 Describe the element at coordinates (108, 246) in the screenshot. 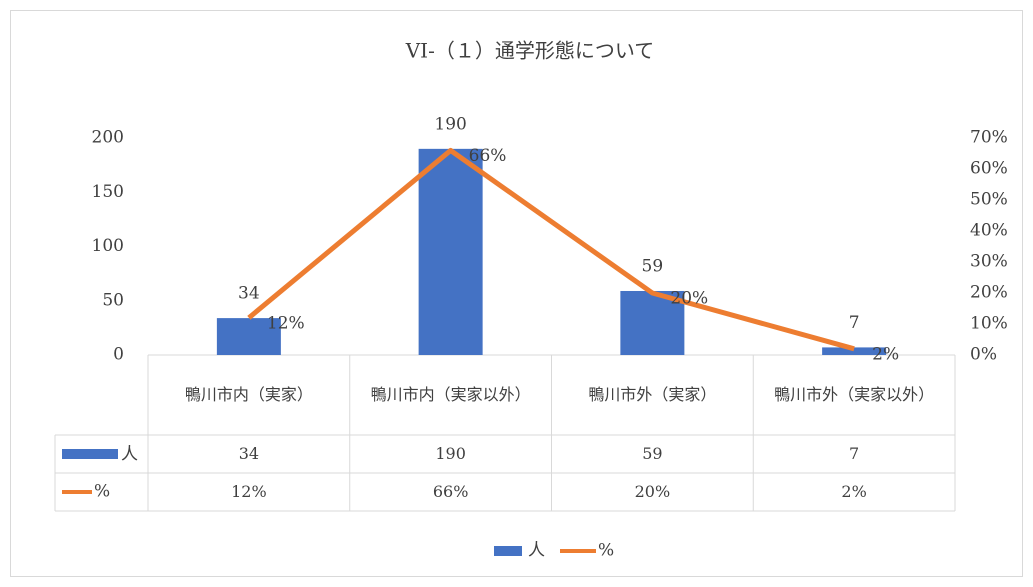

I see `y-tick-label: 100` at that location.